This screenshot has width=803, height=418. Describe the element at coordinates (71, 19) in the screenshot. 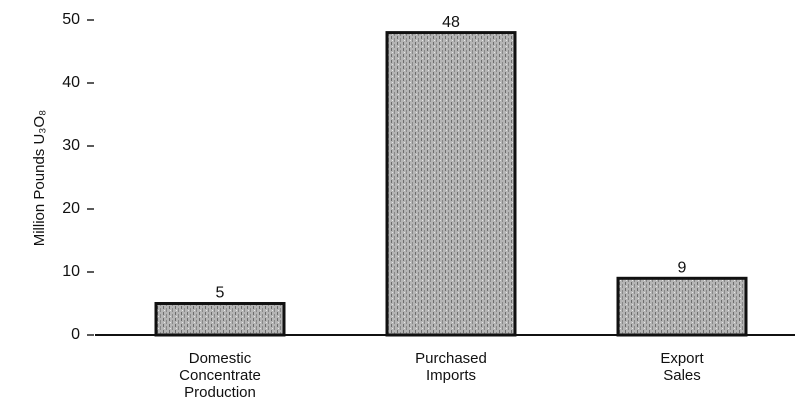

I see `y-tick-label: 50` at that location.